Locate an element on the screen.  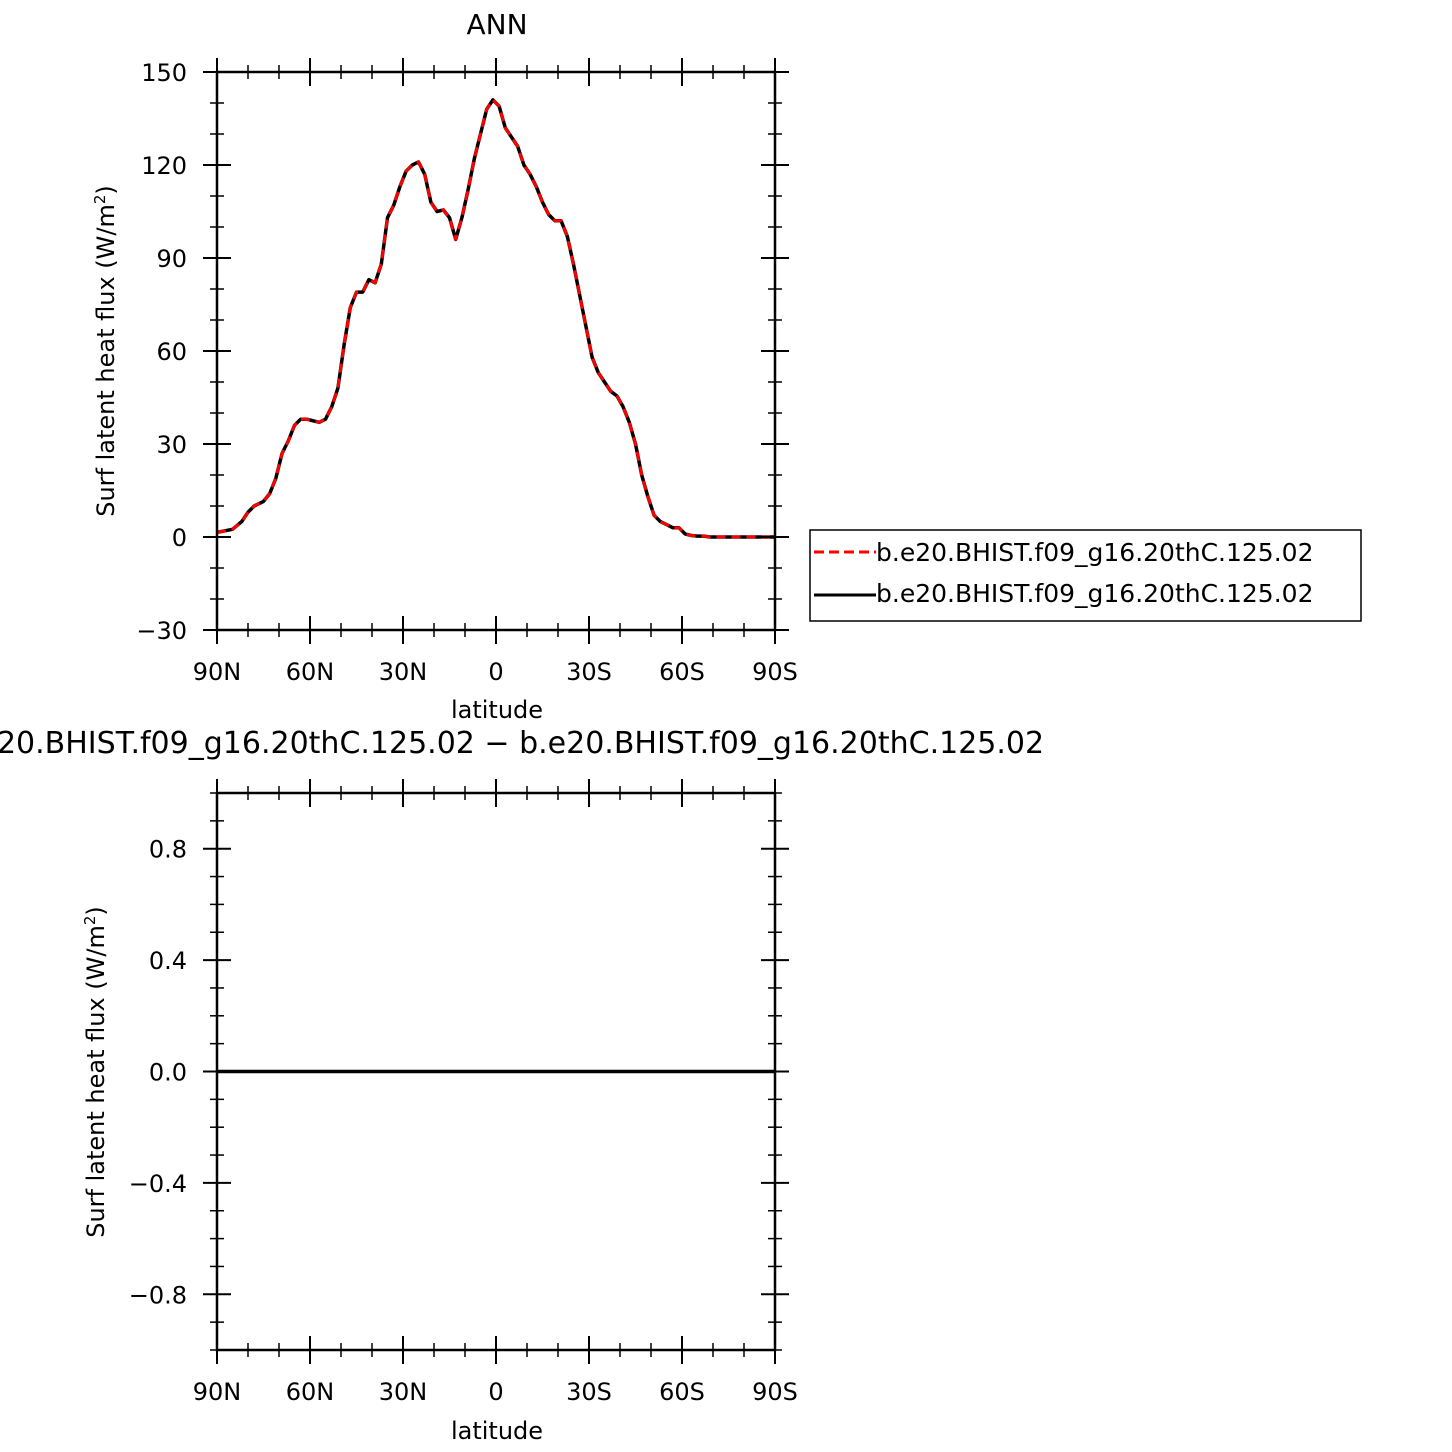
top-xtick-label: 90N is located at coordinates (217, 672).